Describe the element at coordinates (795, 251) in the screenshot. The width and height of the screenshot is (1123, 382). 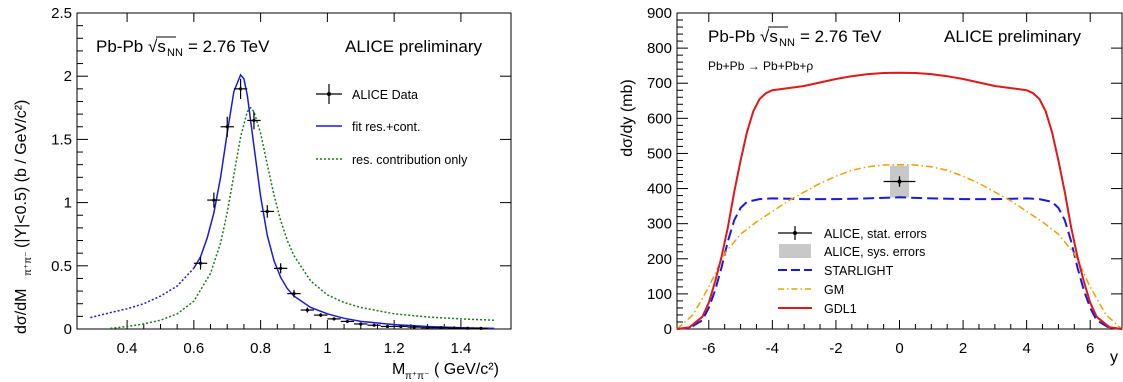
I see `legend-sys-box-icon` at that location.